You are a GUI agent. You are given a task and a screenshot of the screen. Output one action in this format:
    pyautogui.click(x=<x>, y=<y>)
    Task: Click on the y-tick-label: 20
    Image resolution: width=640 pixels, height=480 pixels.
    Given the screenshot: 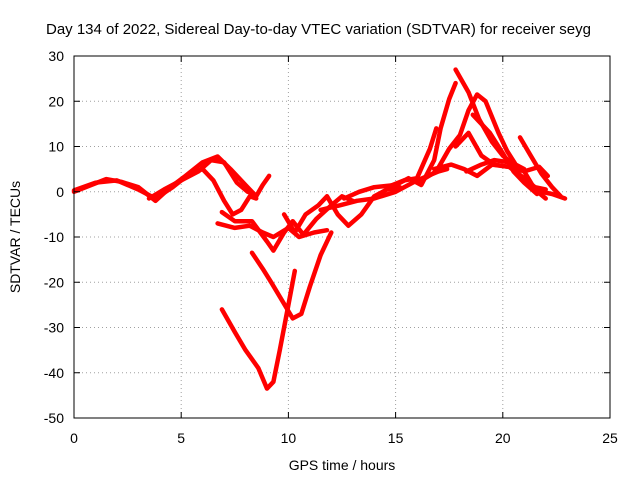 What is the action you would take?
    pyautogui.click(x=56, y=101)
    